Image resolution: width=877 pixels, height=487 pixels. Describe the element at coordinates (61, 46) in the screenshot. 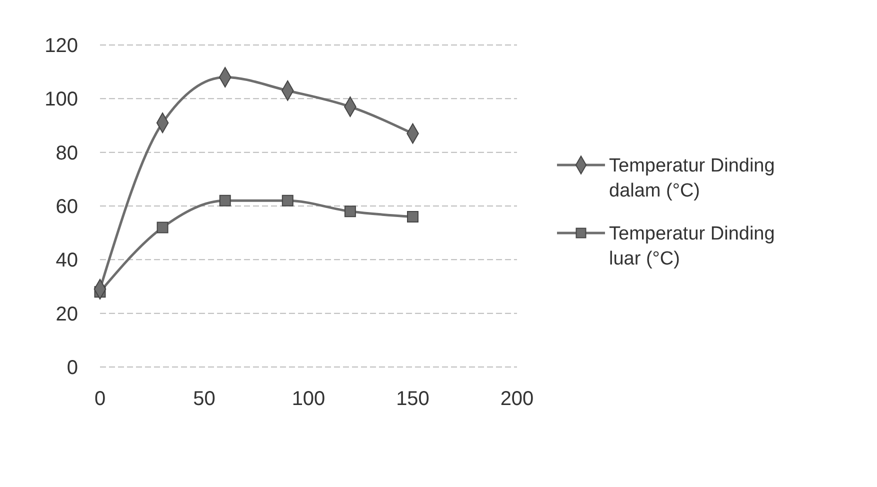

I see `y-tick-label: 120` at that location.